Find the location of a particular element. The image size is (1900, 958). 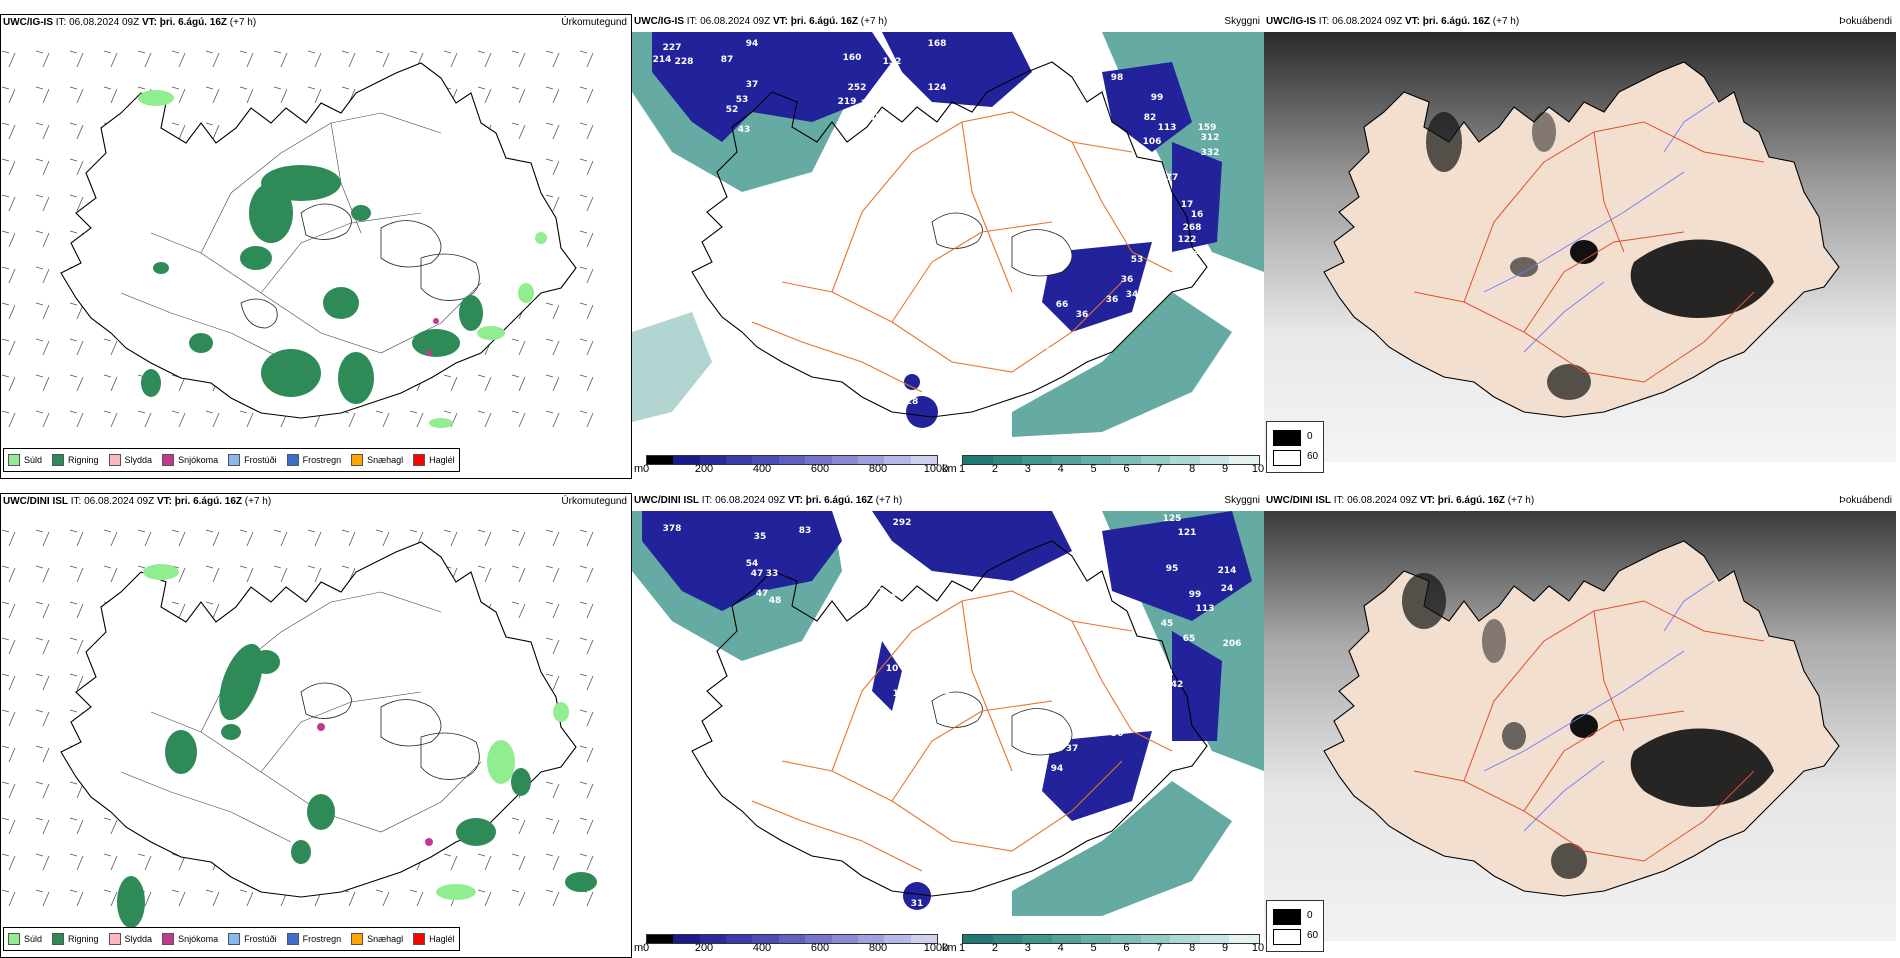

it-value: 06.08.2024 09Z is located at coordinates (119, 501).